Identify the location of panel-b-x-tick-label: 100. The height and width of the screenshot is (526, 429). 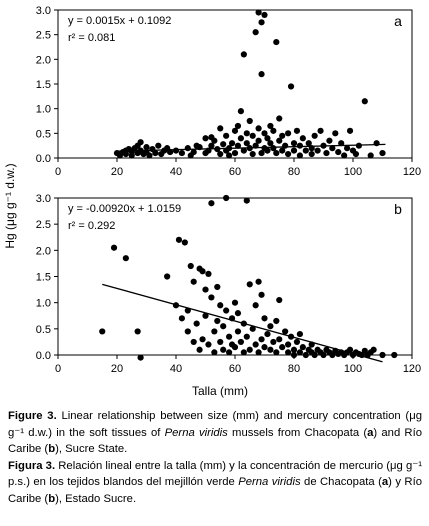
(353, 369).